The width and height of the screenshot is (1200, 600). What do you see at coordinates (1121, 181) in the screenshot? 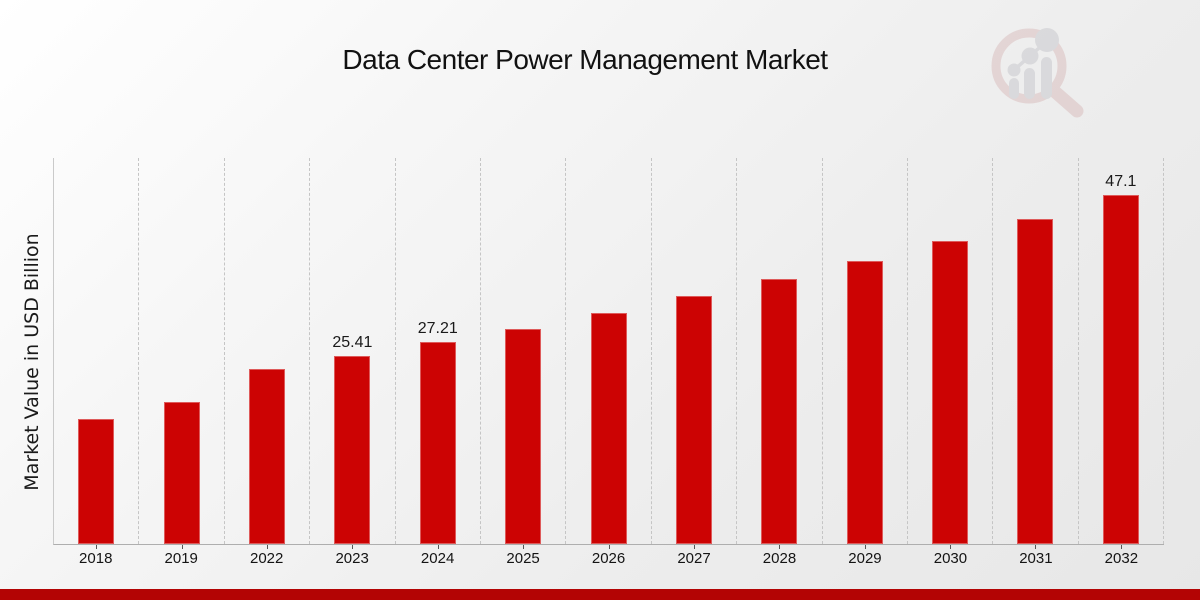
I see `bar-value-label-2032: 47.1` at bounding box center [1121, 181].